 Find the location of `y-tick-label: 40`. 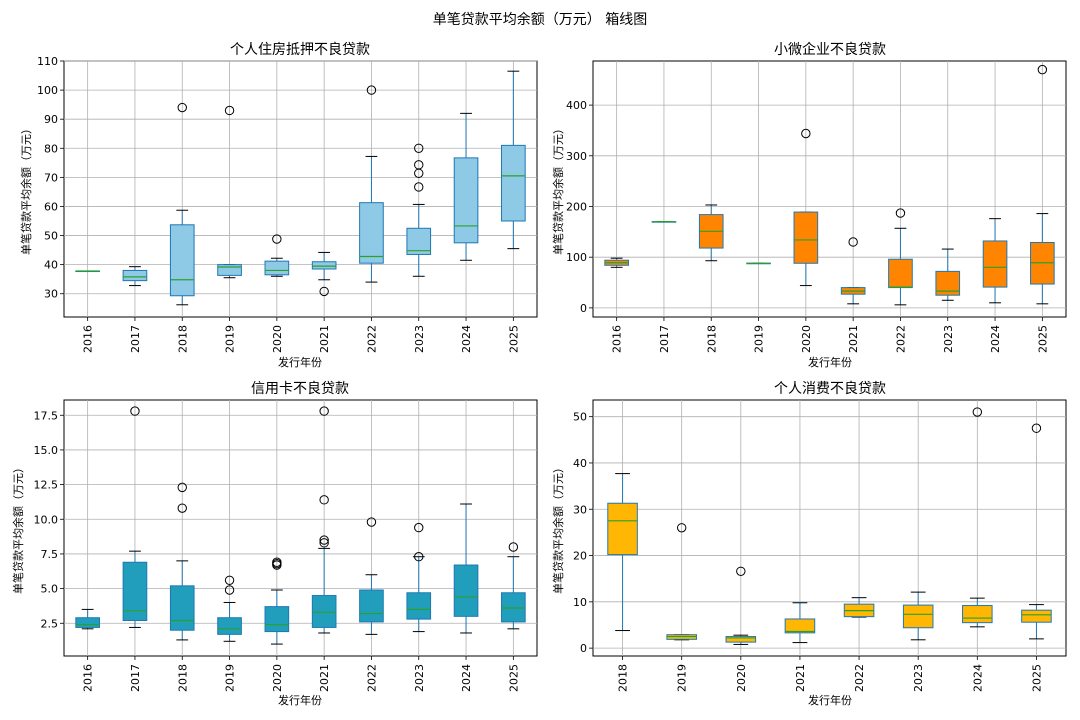

y-tick-label: 40 is located at coordinates (51, 265).